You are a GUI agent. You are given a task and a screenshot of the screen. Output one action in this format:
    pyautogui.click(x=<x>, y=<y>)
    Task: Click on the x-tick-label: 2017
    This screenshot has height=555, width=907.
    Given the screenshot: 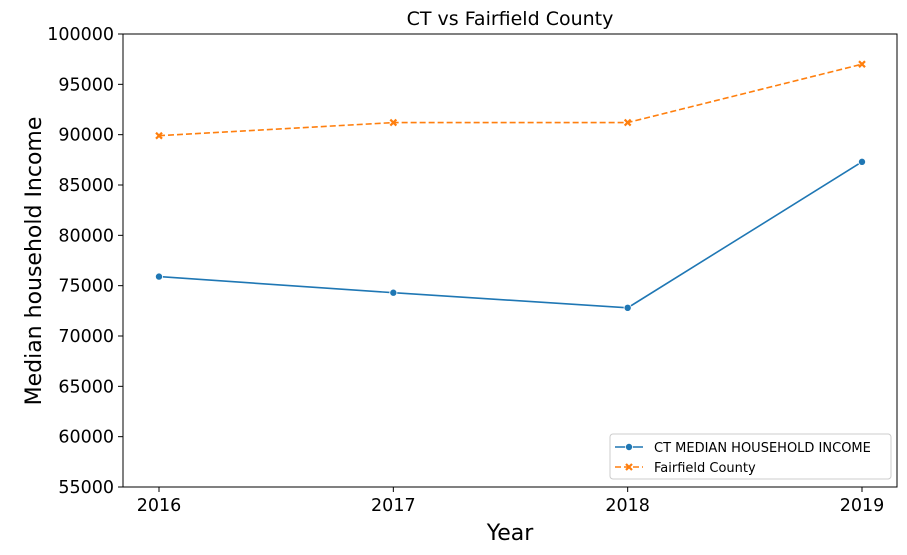 What is the action you would take?
    pyautogui.click(x=393, y=506)
    